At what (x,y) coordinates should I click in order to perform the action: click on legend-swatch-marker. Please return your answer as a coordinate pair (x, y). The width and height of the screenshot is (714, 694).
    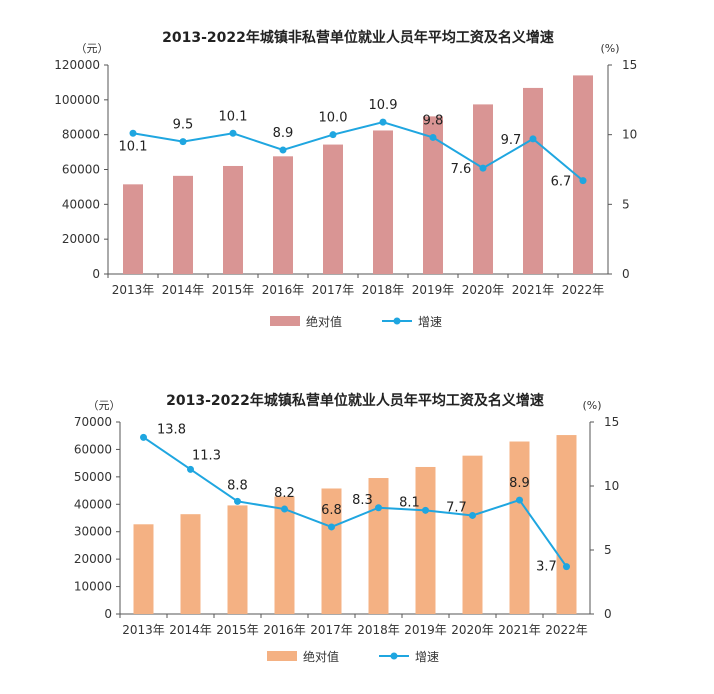
    Looking at the image, I should click on (394, 656).